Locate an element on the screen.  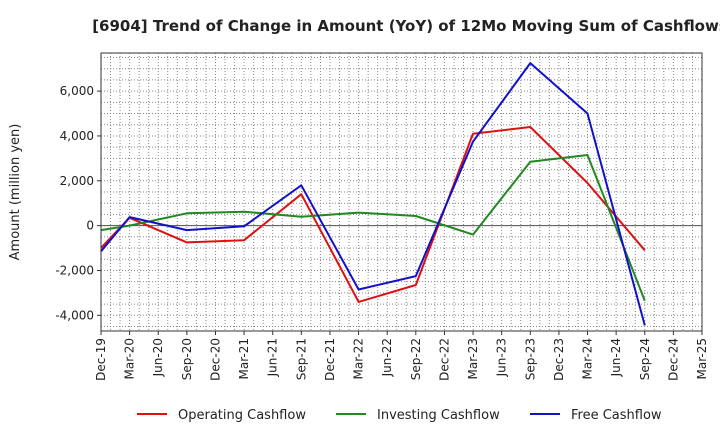
x-tick-label: Mar-21 is located at coordinates (244, 358).